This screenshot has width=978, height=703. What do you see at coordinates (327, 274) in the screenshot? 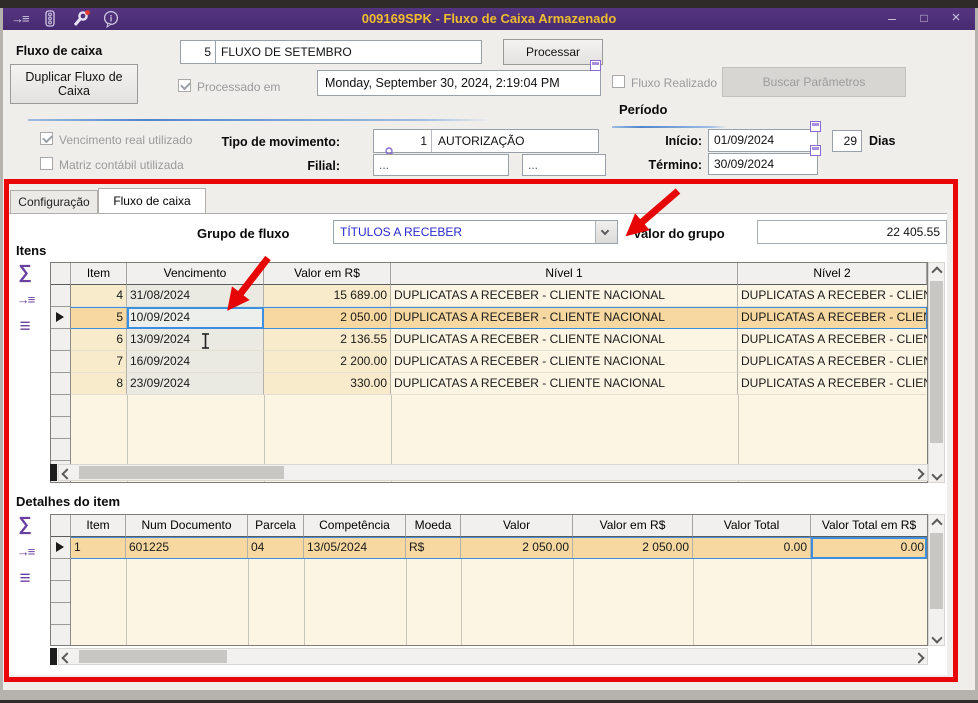
I see `col-valor-rs: Valor em R$` at bounding box center [327, 274].